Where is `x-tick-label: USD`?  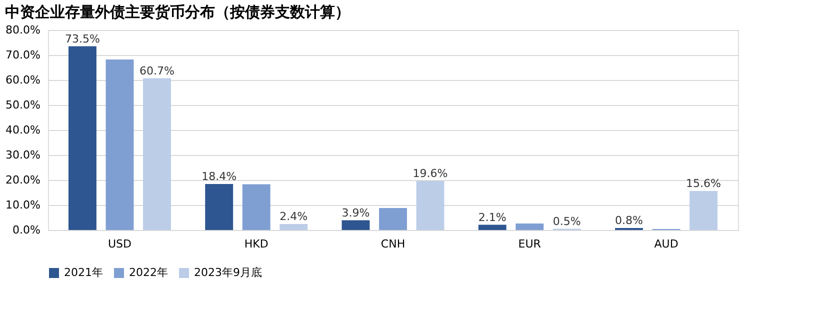
x-tick-label: USD is located at coordinates (120, 244).